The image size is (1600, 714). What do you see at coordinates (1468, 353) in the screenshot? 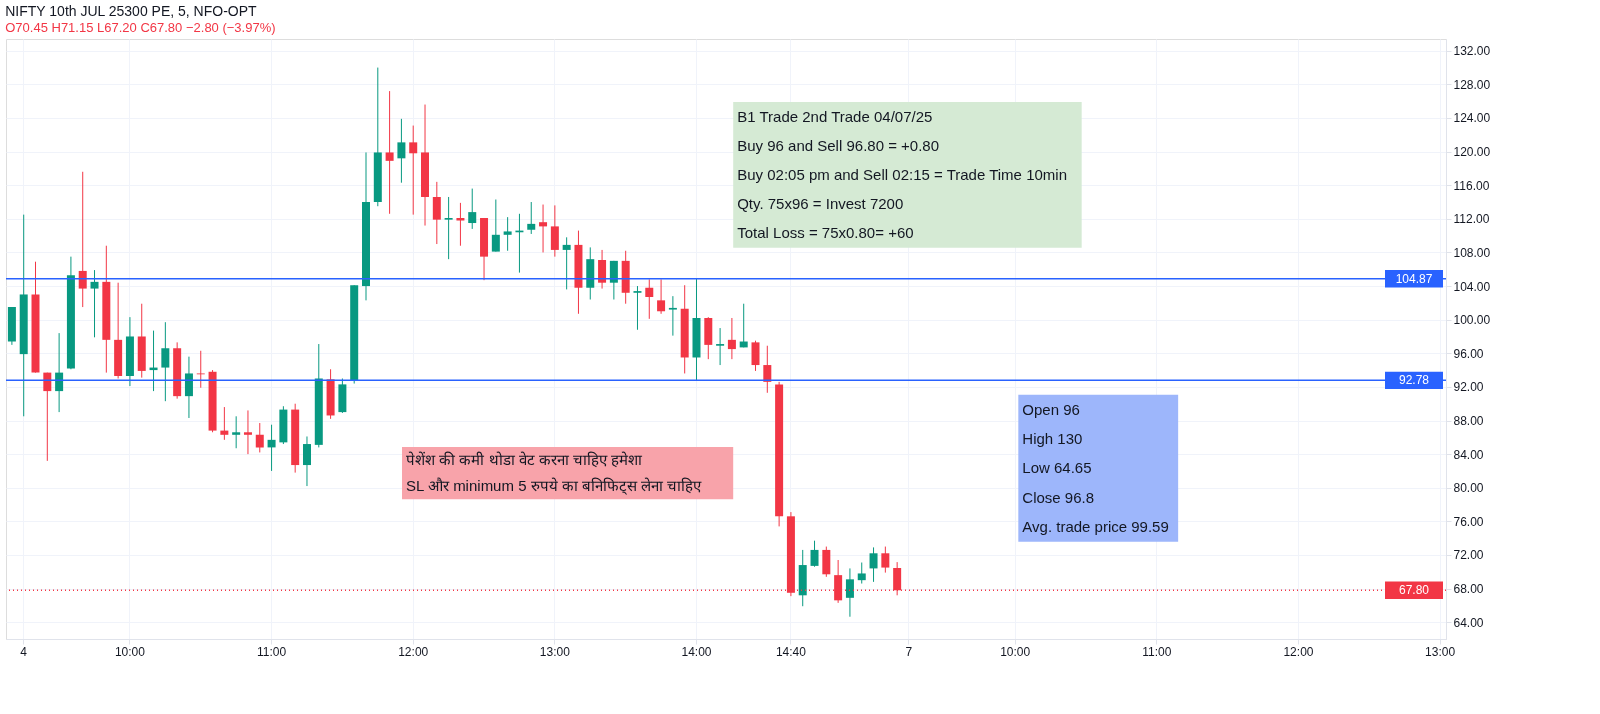
I see `y-tick-label: 96.00` at bounding box center [1468, 353].